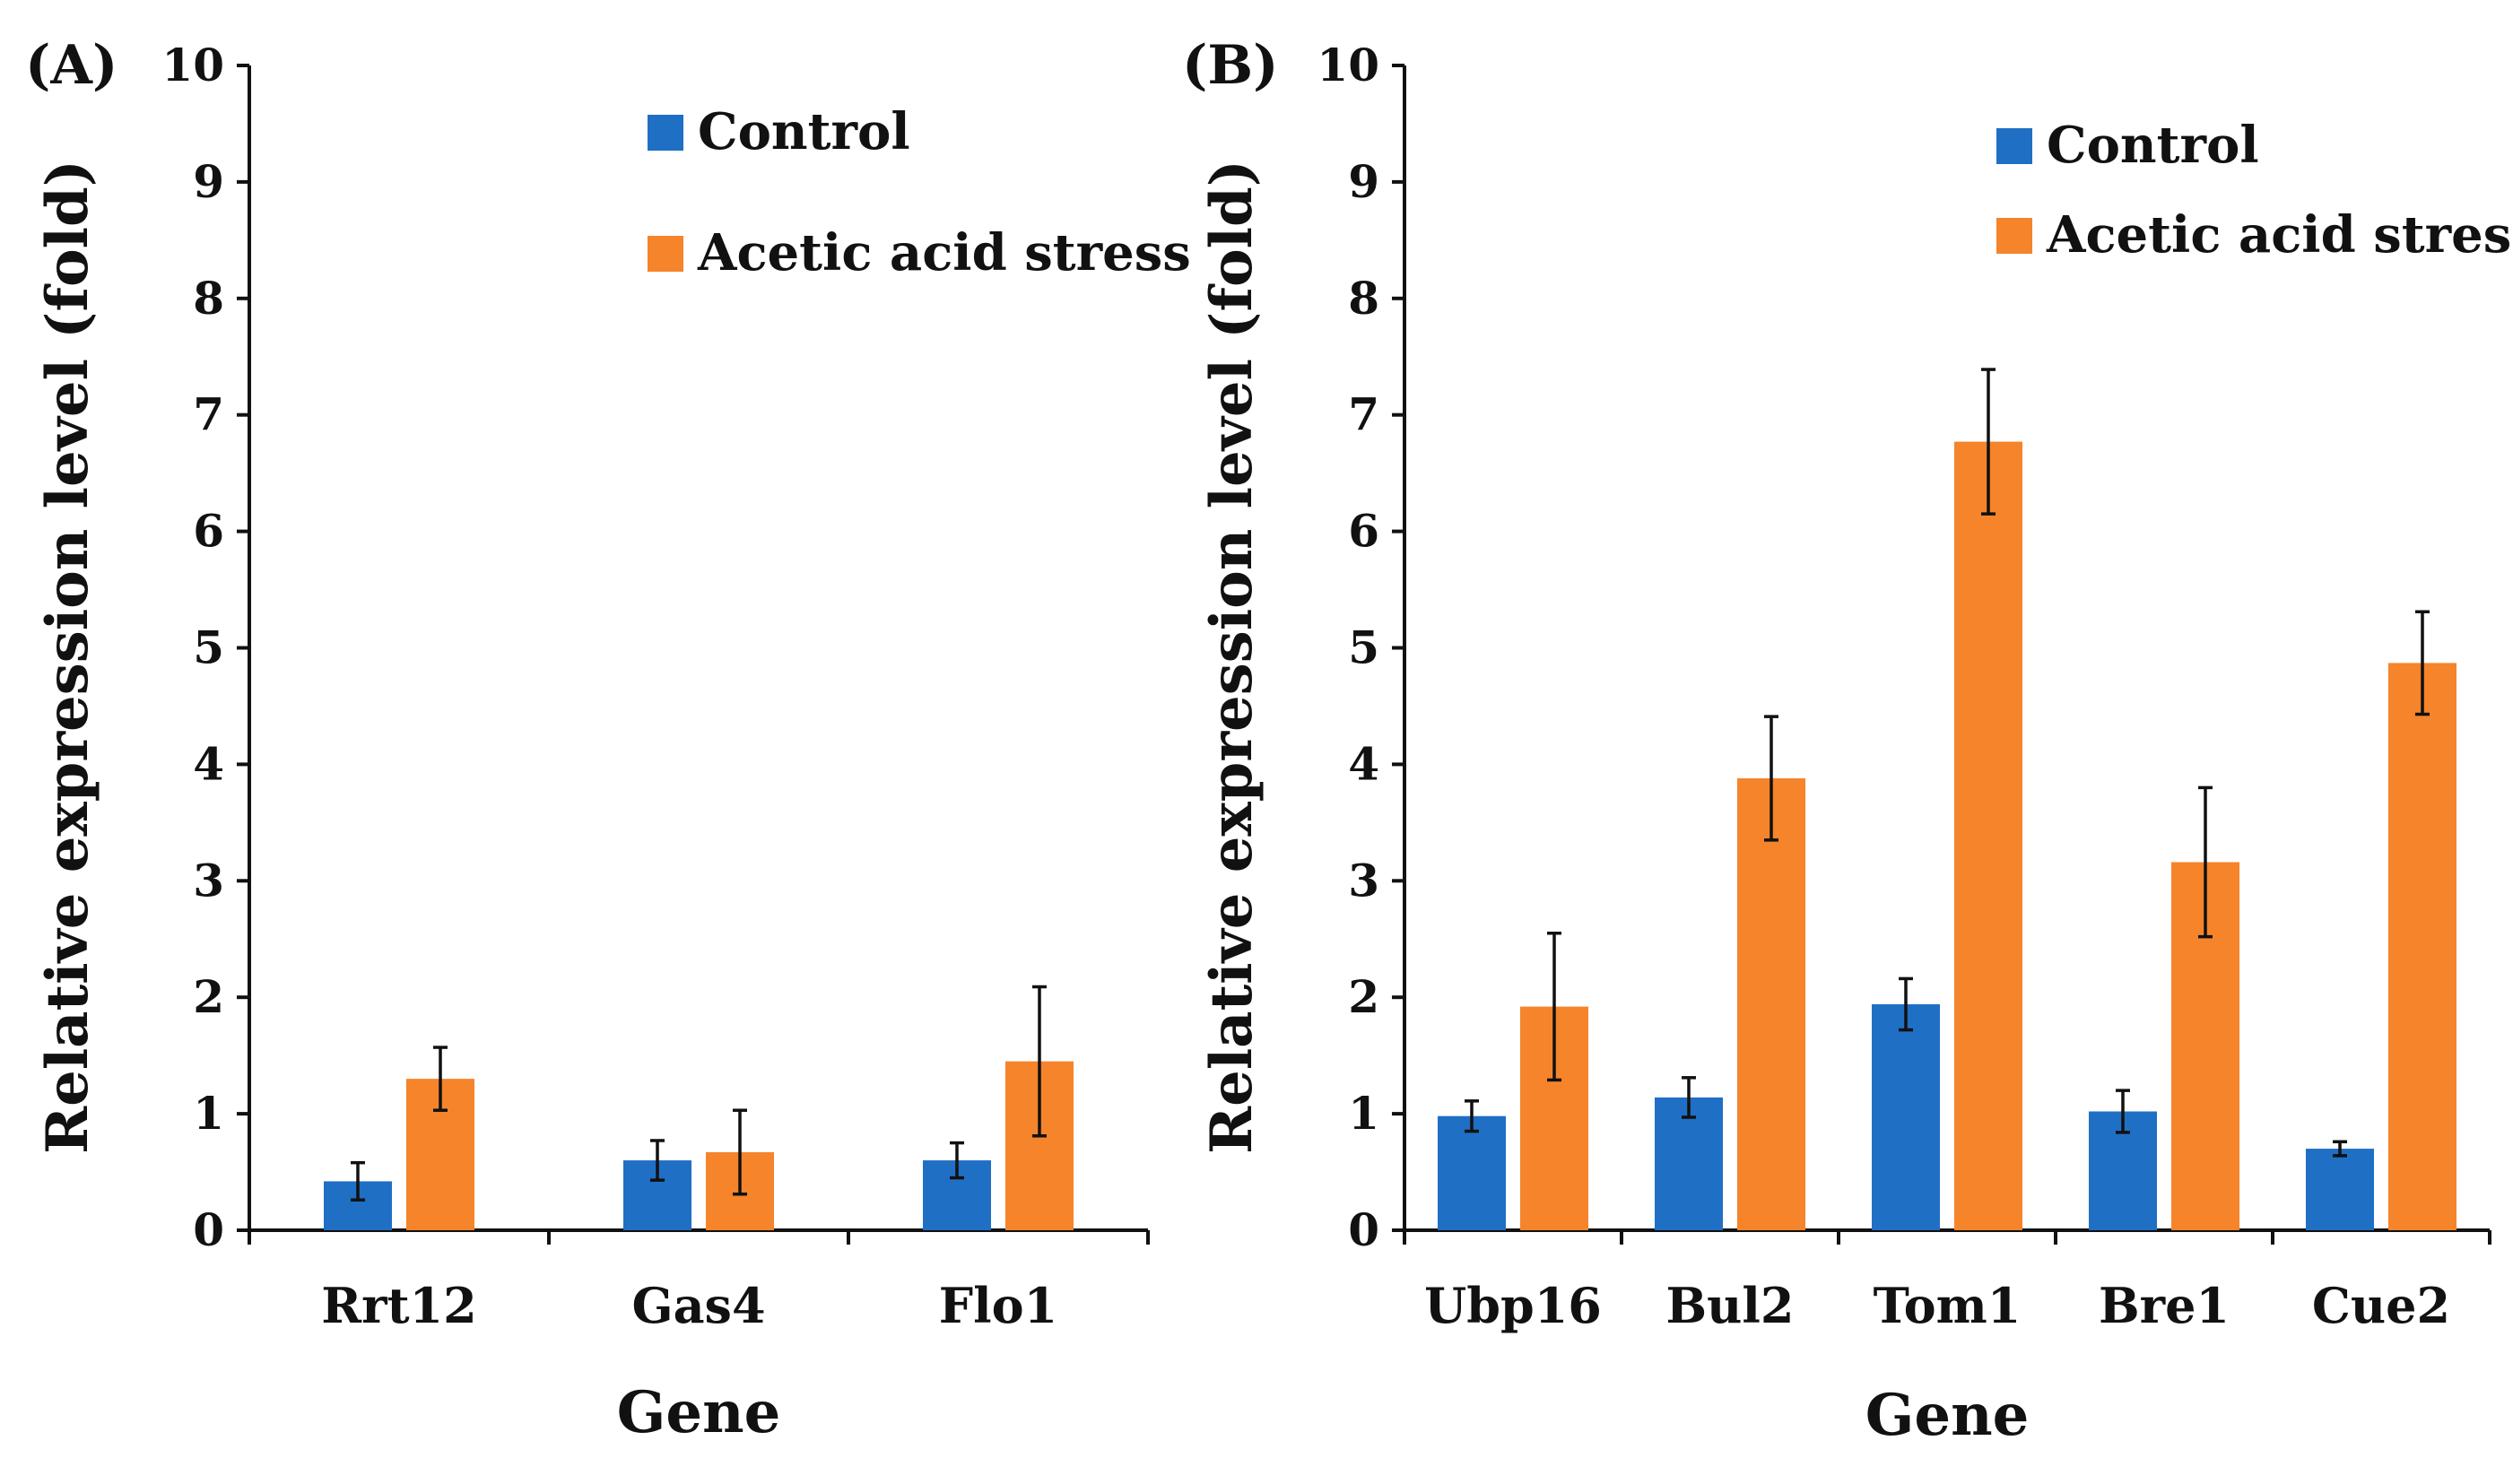  What do you see at coordinates (1730, 1306) in the screenshot?
I see `x-category-label: Bul2` at bounding box center [1730, 1306].